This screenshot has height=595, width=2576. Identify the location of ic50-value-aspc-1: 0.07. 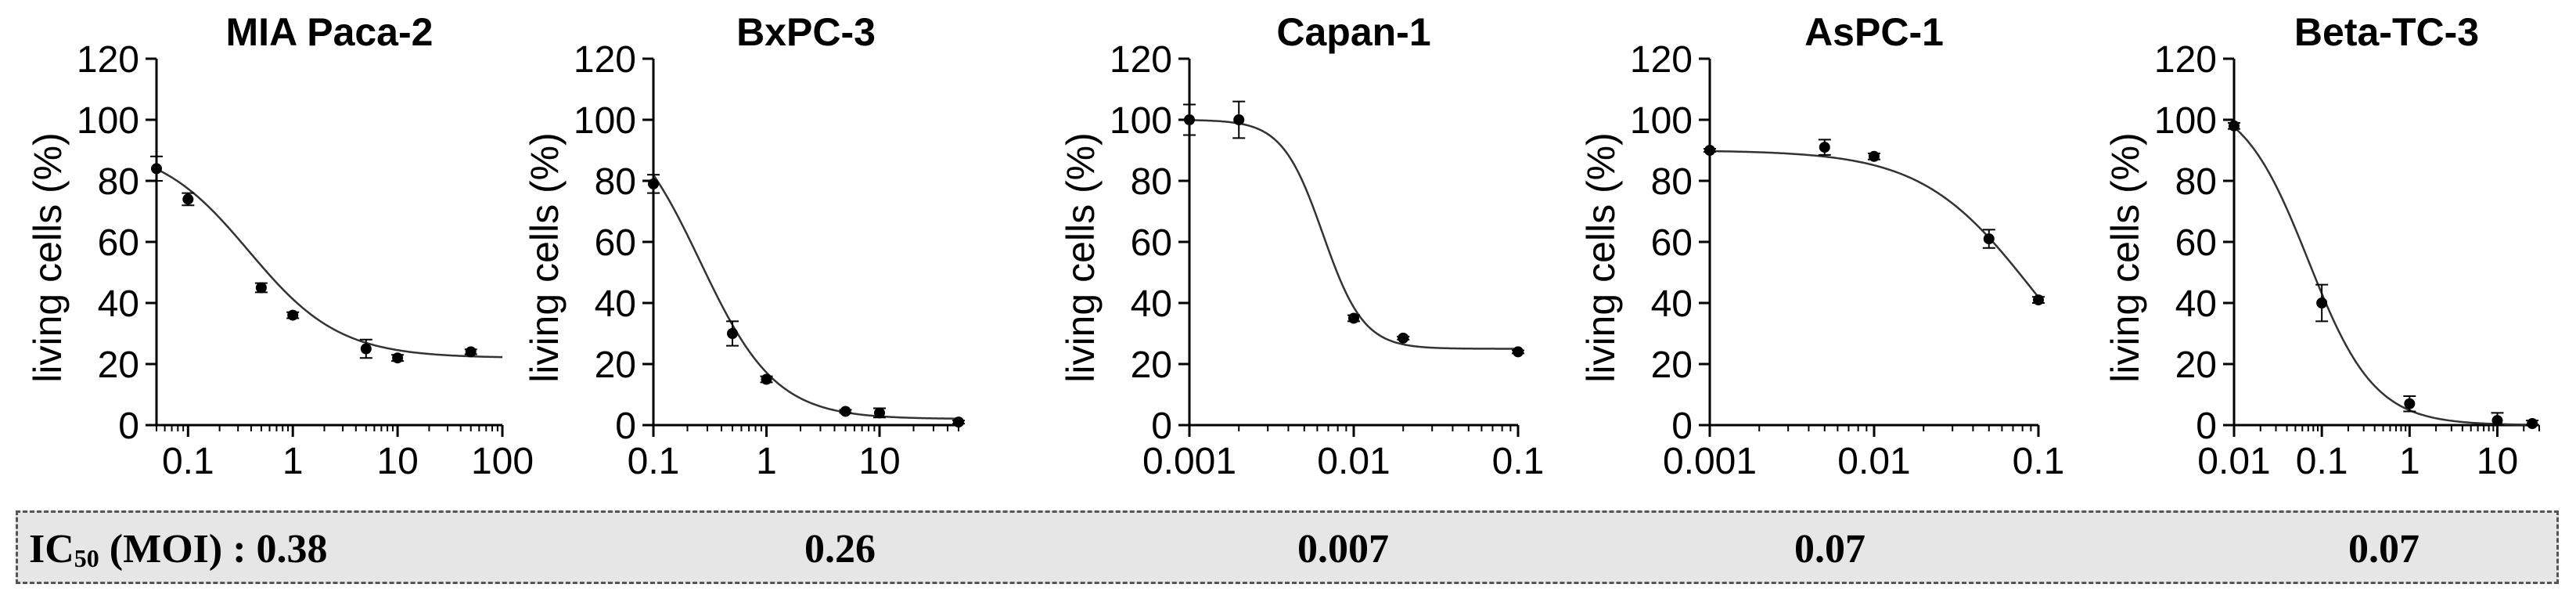
(1830, 549).